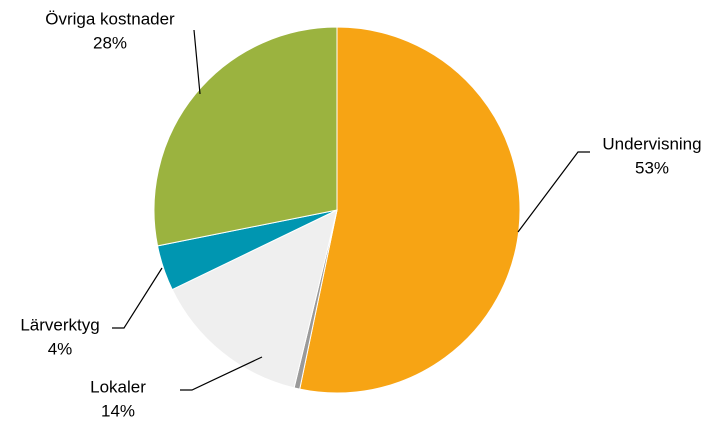 This screenshot has width=719, height=428. I want to click on slice-label: Övriga kostnader, so click(110, 18).